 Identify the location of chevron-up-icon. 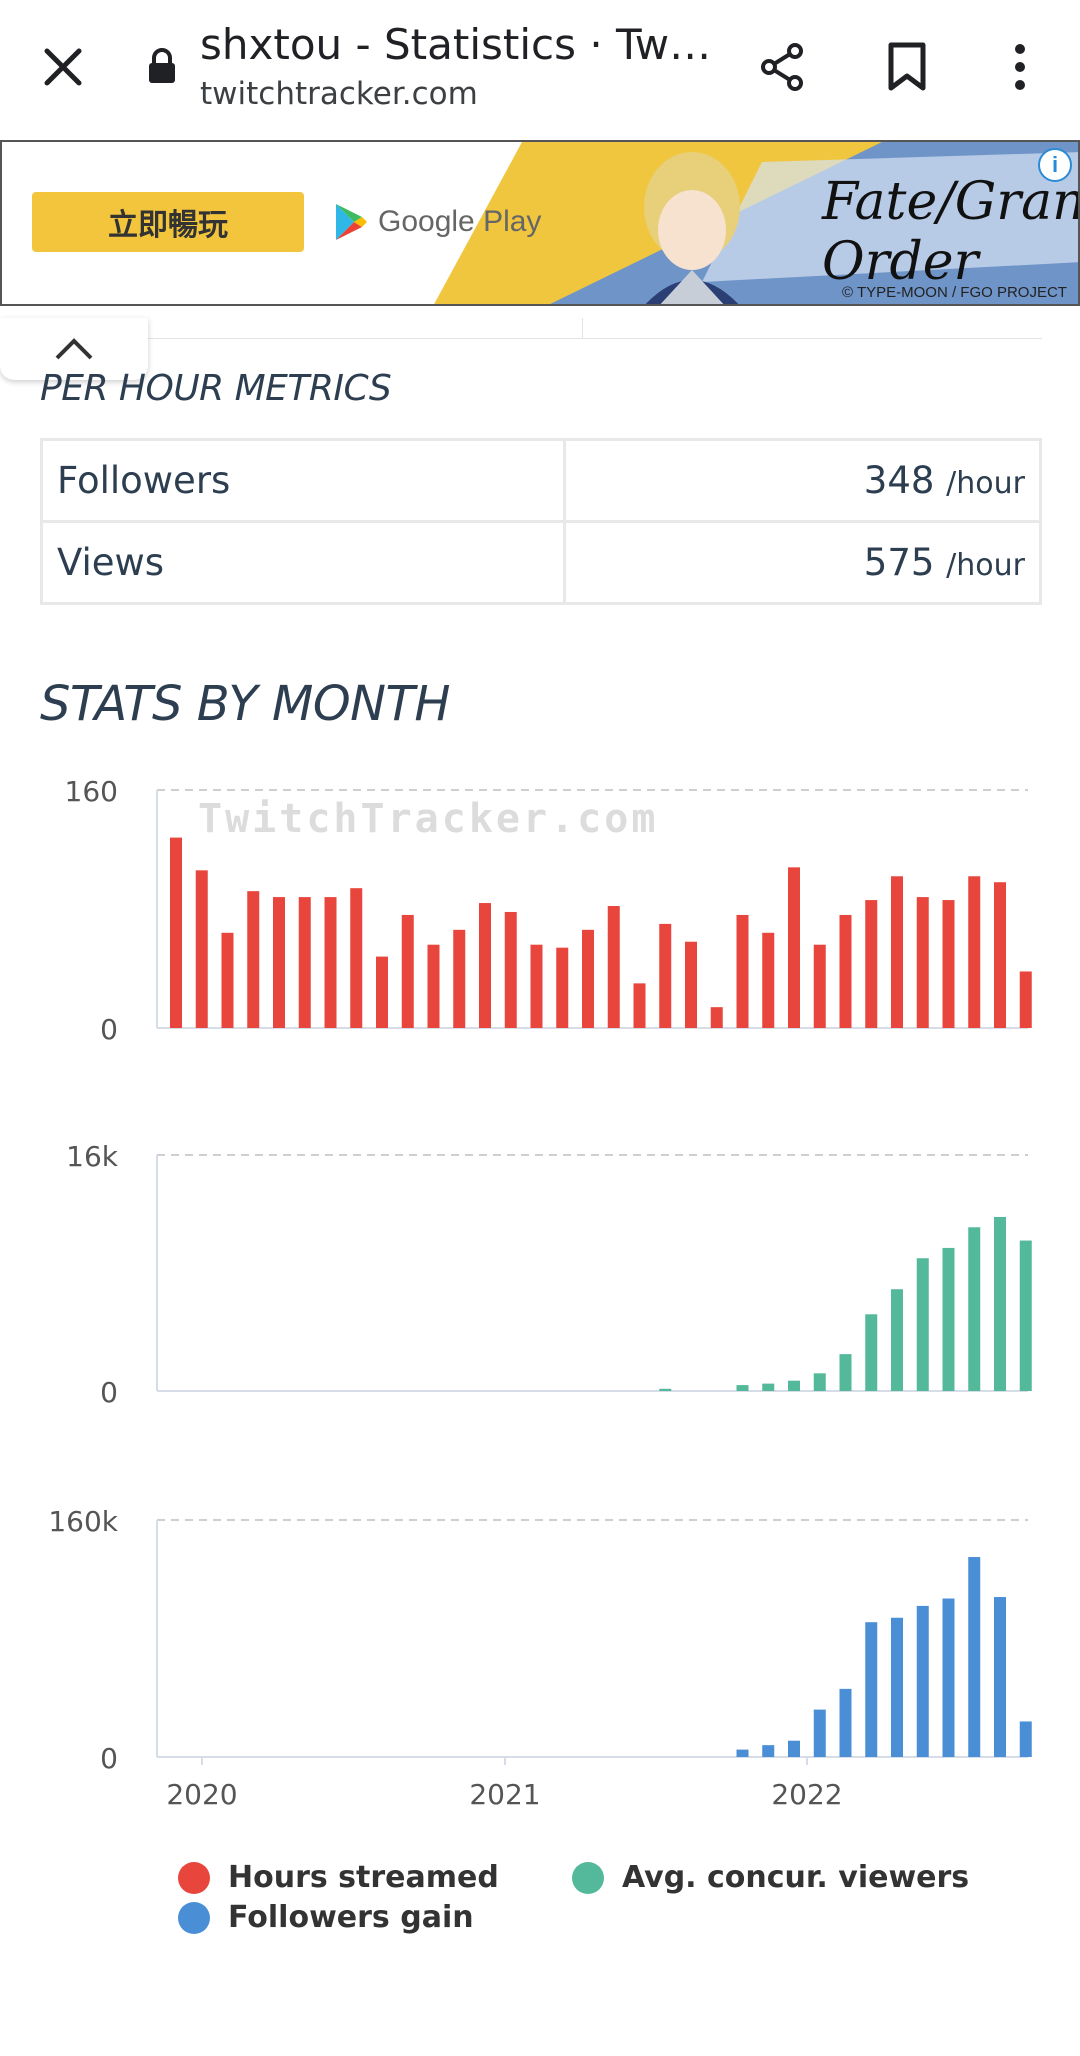
(74, 349).